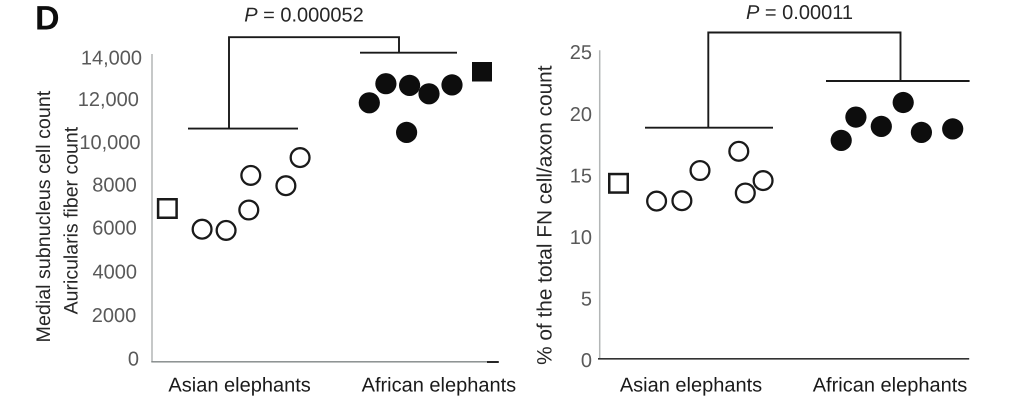  I want to click on svg-text: P = 0.00011, so click(799, 13).